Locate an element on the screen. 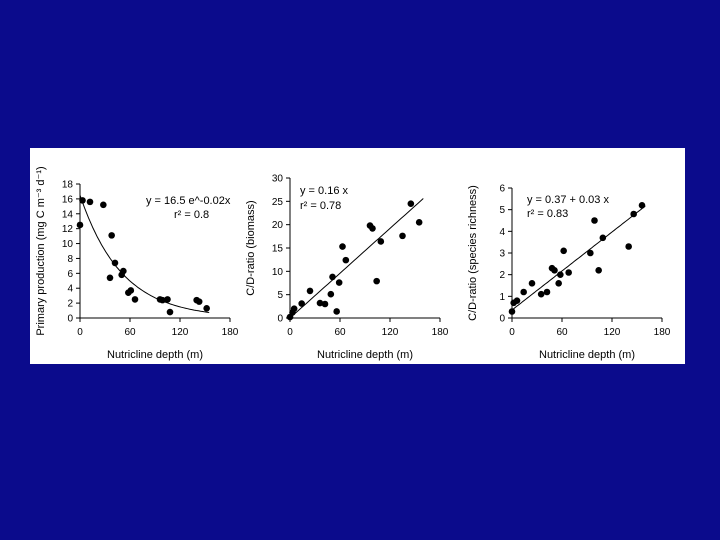 This screenshot has width=720, height=540. y-tick-label: 8 is located at coordinates (70, 259).